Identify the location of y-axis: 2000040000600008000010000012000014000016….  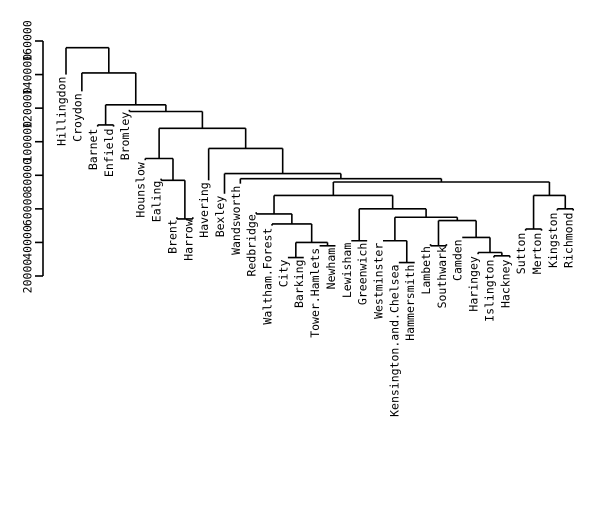
(32, 156).